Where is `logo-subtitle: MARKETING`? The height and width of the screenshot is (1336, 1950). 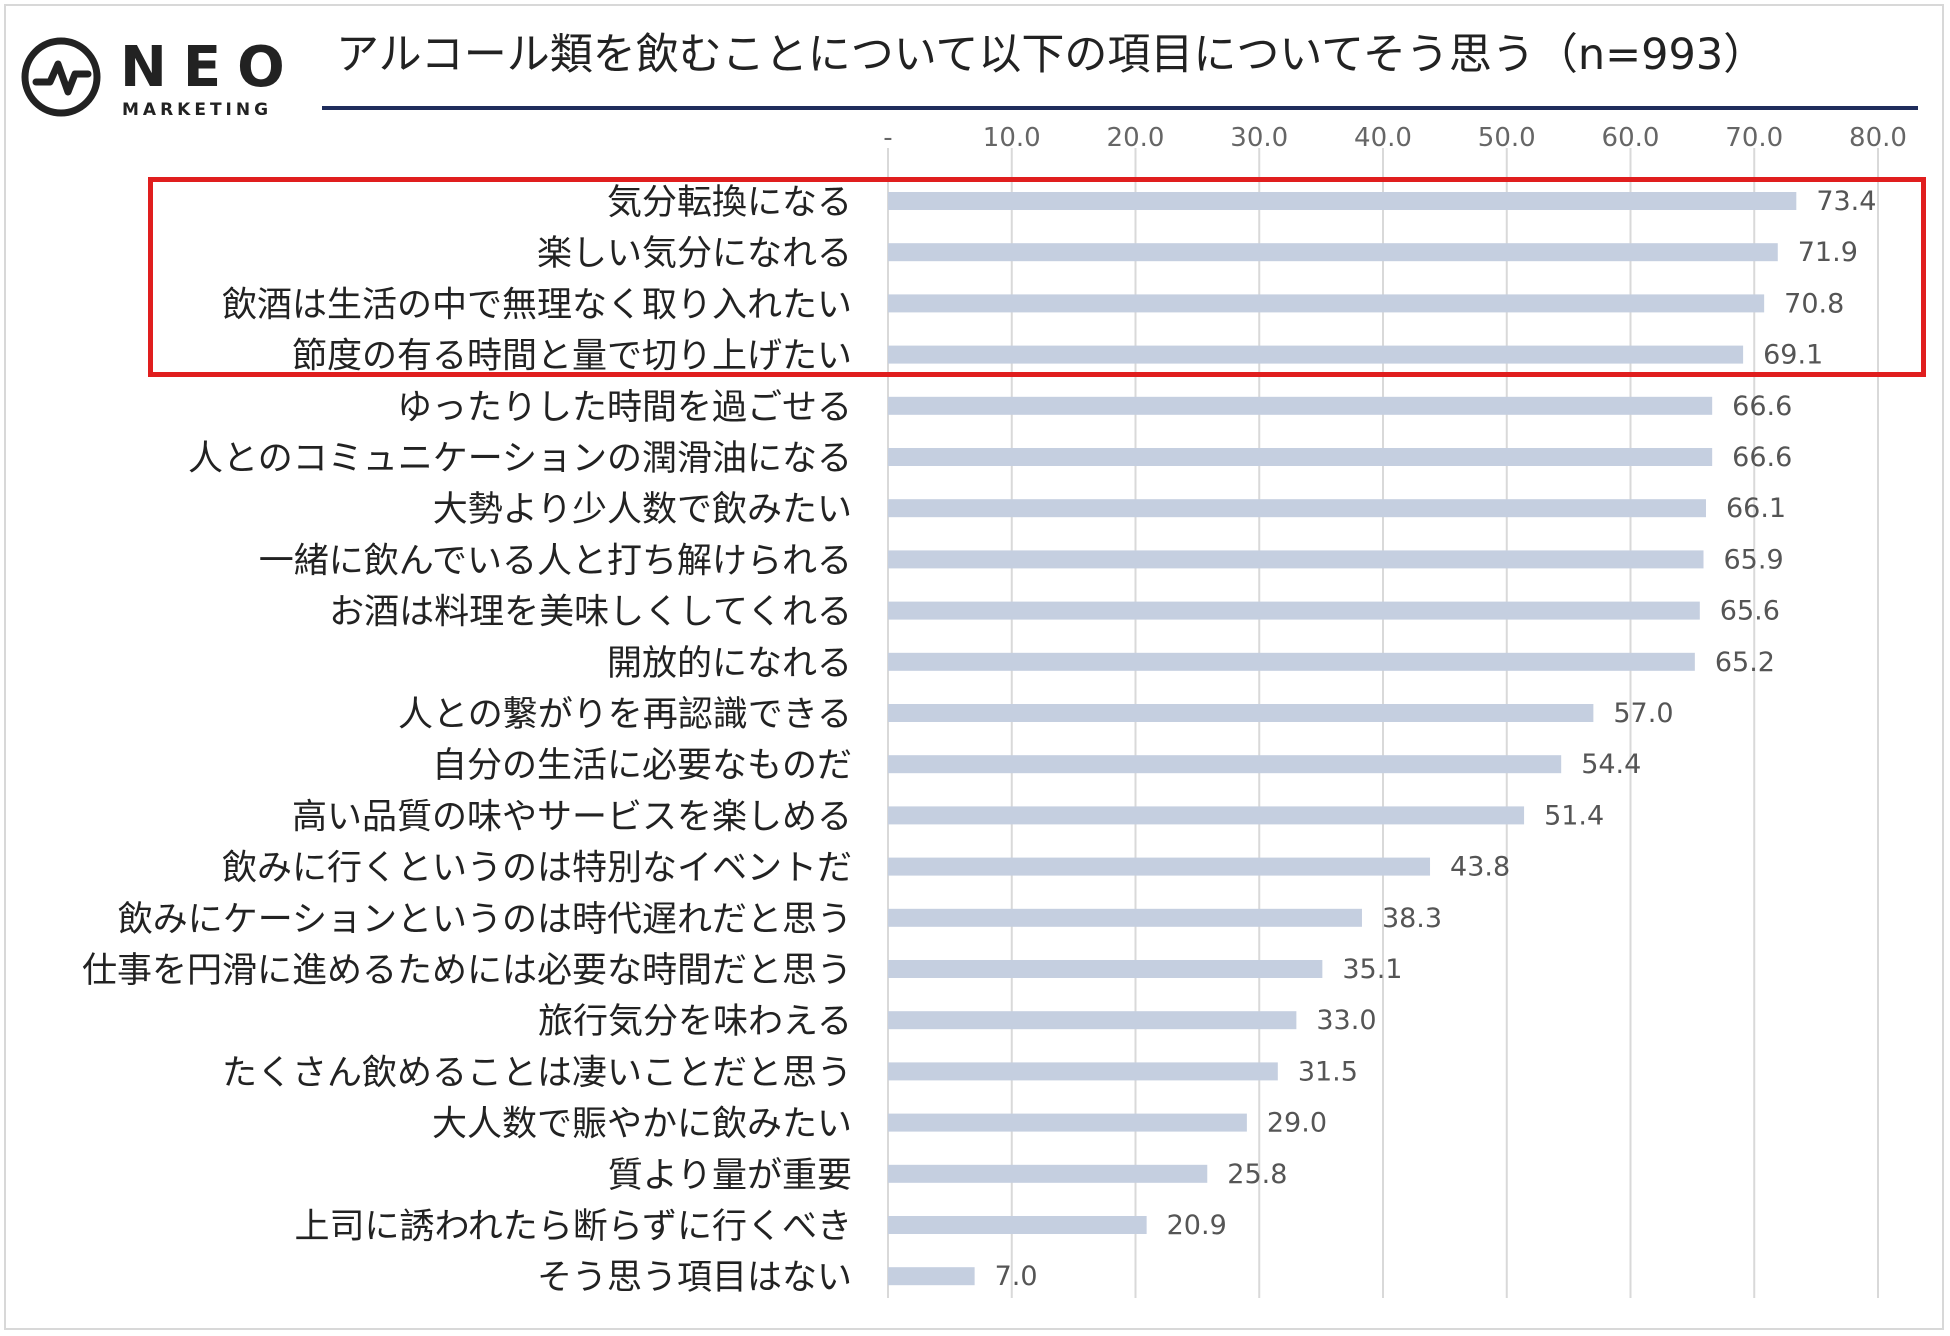
logo-subtitle: MARKETING is located at coordinates (197, 110).